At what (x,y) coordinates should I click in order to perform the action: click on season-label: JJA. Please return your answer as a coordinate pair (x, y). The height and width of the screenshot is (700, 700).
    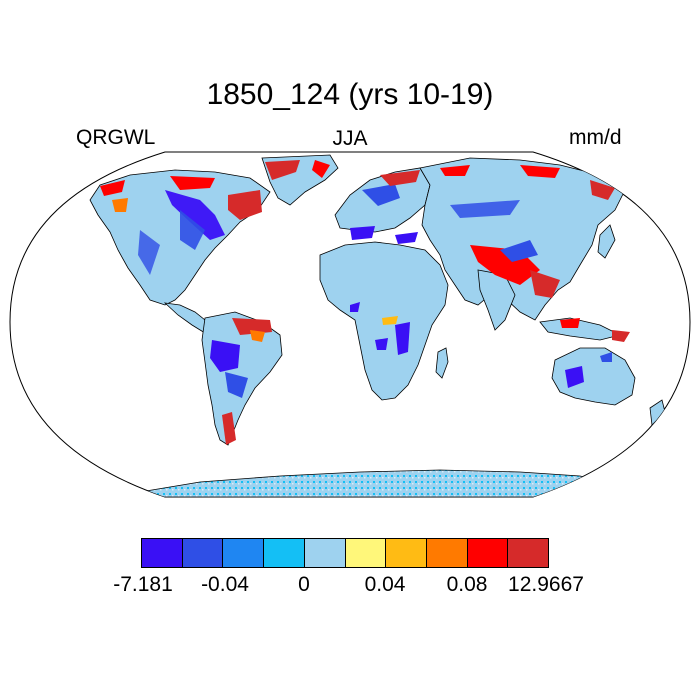
    Looking at the image, I should click on (350, 138).